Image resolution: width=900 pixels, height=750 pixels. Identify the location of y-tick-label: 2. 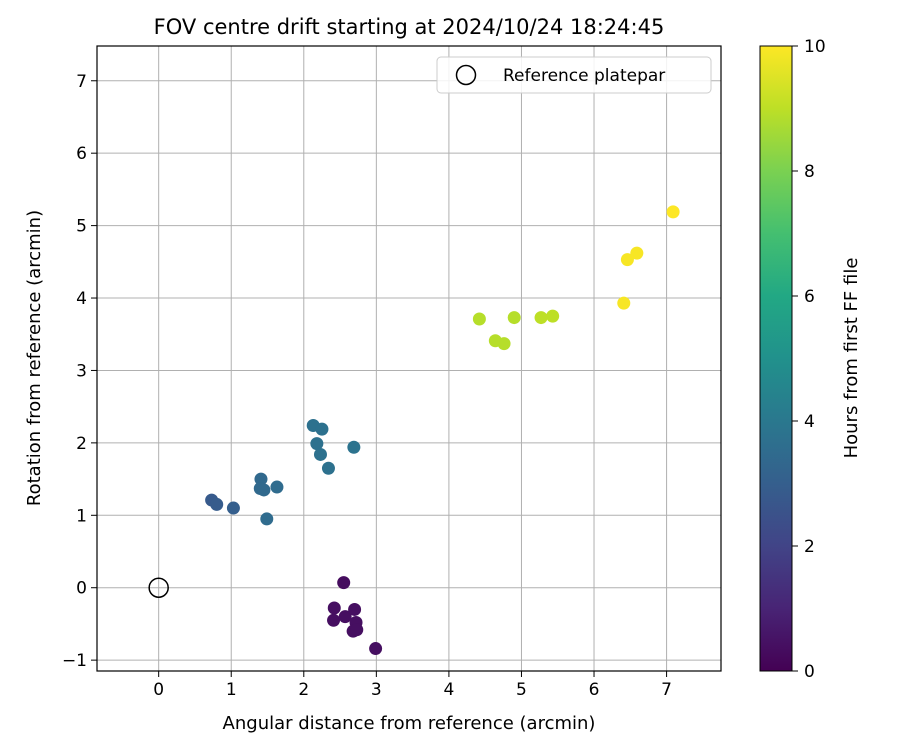
(81, 444).